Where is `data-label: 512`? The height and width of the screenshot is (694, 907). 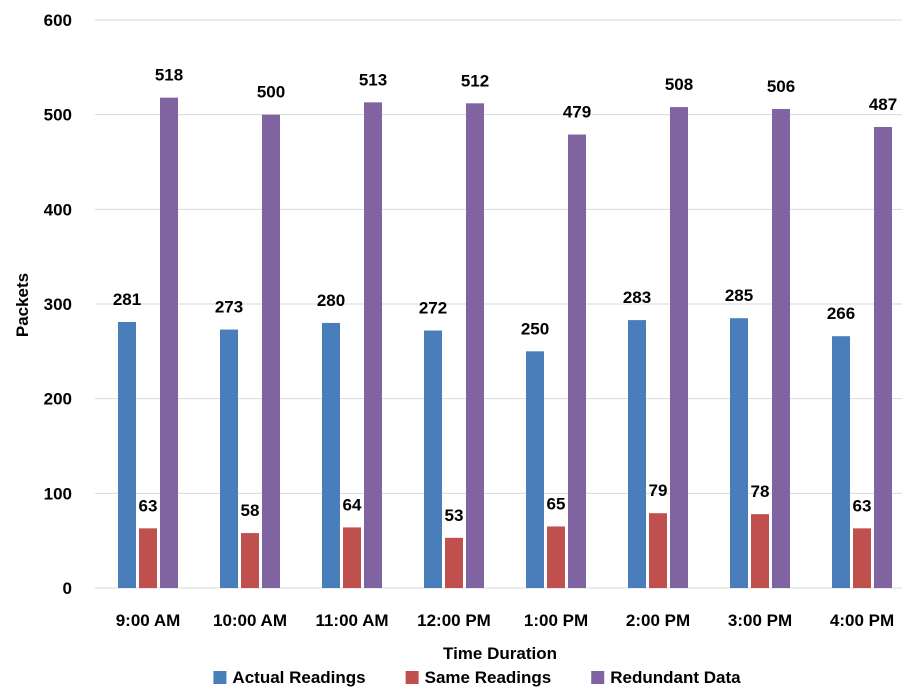 data-label: 512 is located at coordinates (475, 80).